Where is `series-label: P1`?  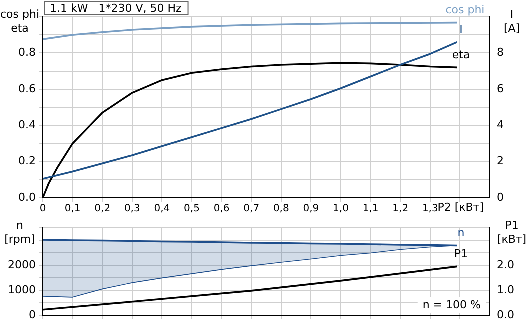
series-label: P1 is located at coordinates (461, 254).